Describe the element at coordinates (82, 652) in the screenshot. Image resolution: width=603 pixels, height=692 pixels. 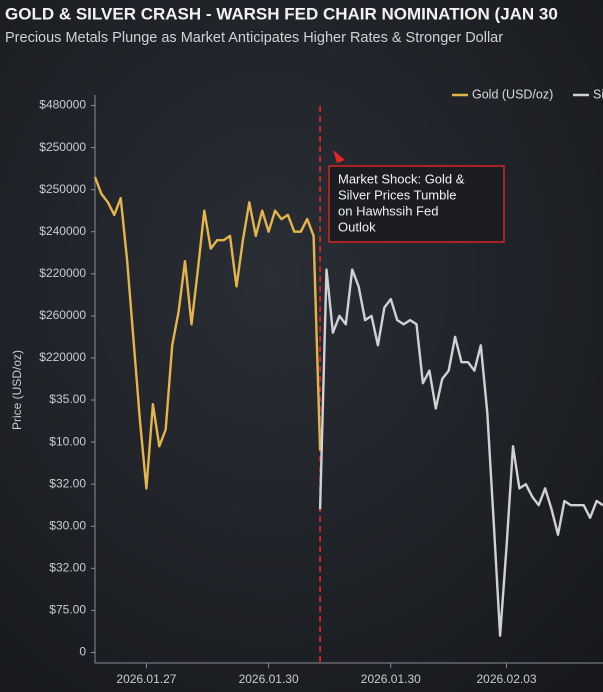
I see `y-tick-label: 0` at that location.